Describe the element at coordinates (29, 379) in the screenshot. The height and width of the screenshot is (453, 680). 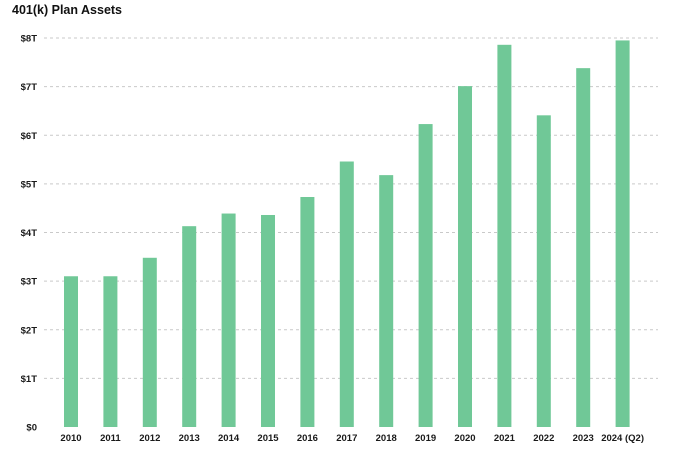
I see `y-tick-label: $1T` at that location.